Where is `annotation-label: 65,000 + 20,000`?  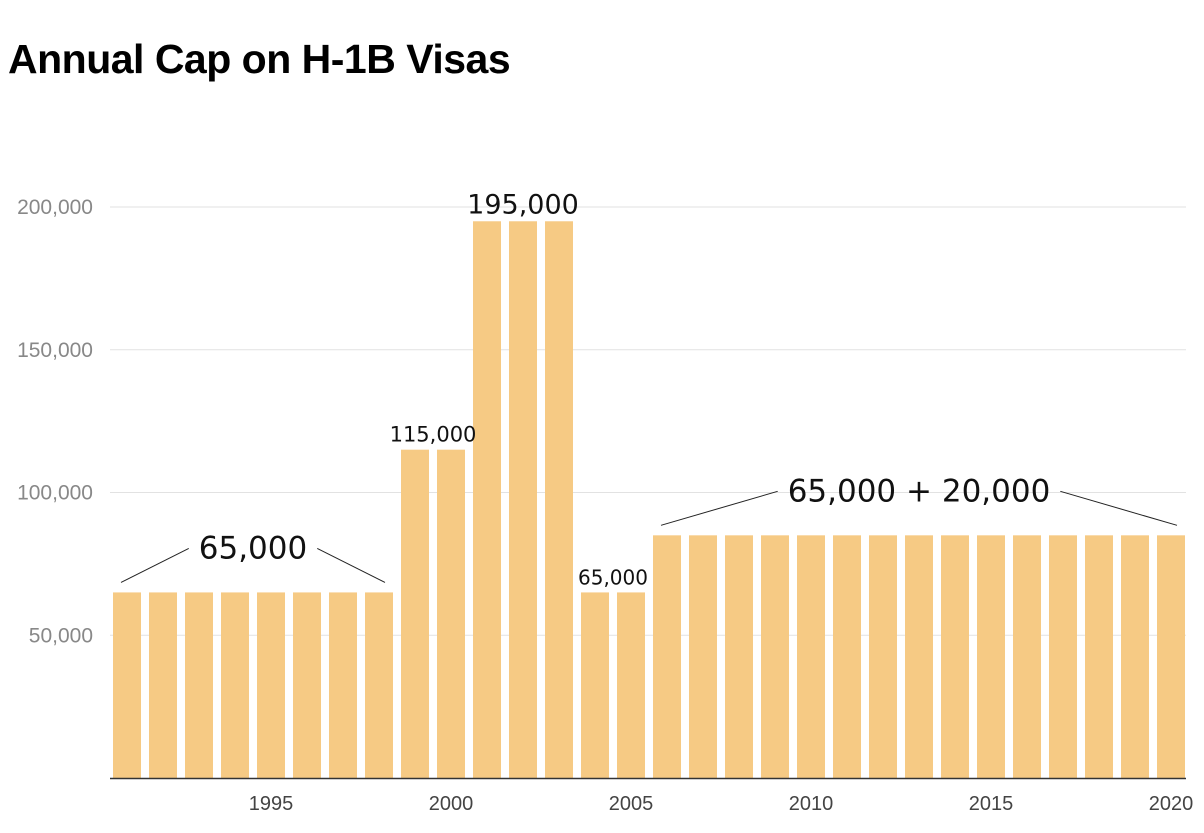
annotation-label: 65,000 + 20,000 is located at coordinates (919, 491).